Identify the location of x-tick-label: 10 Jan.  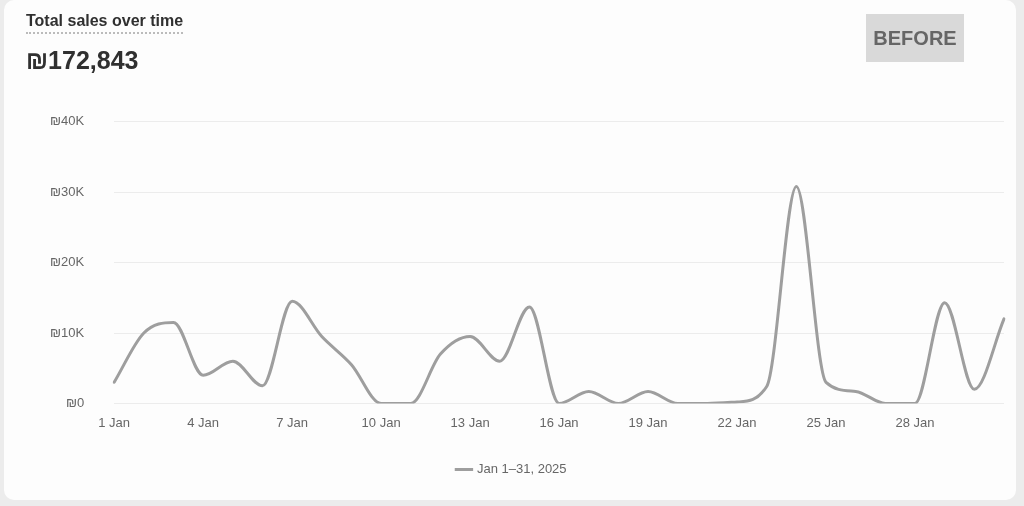
(381, 422).